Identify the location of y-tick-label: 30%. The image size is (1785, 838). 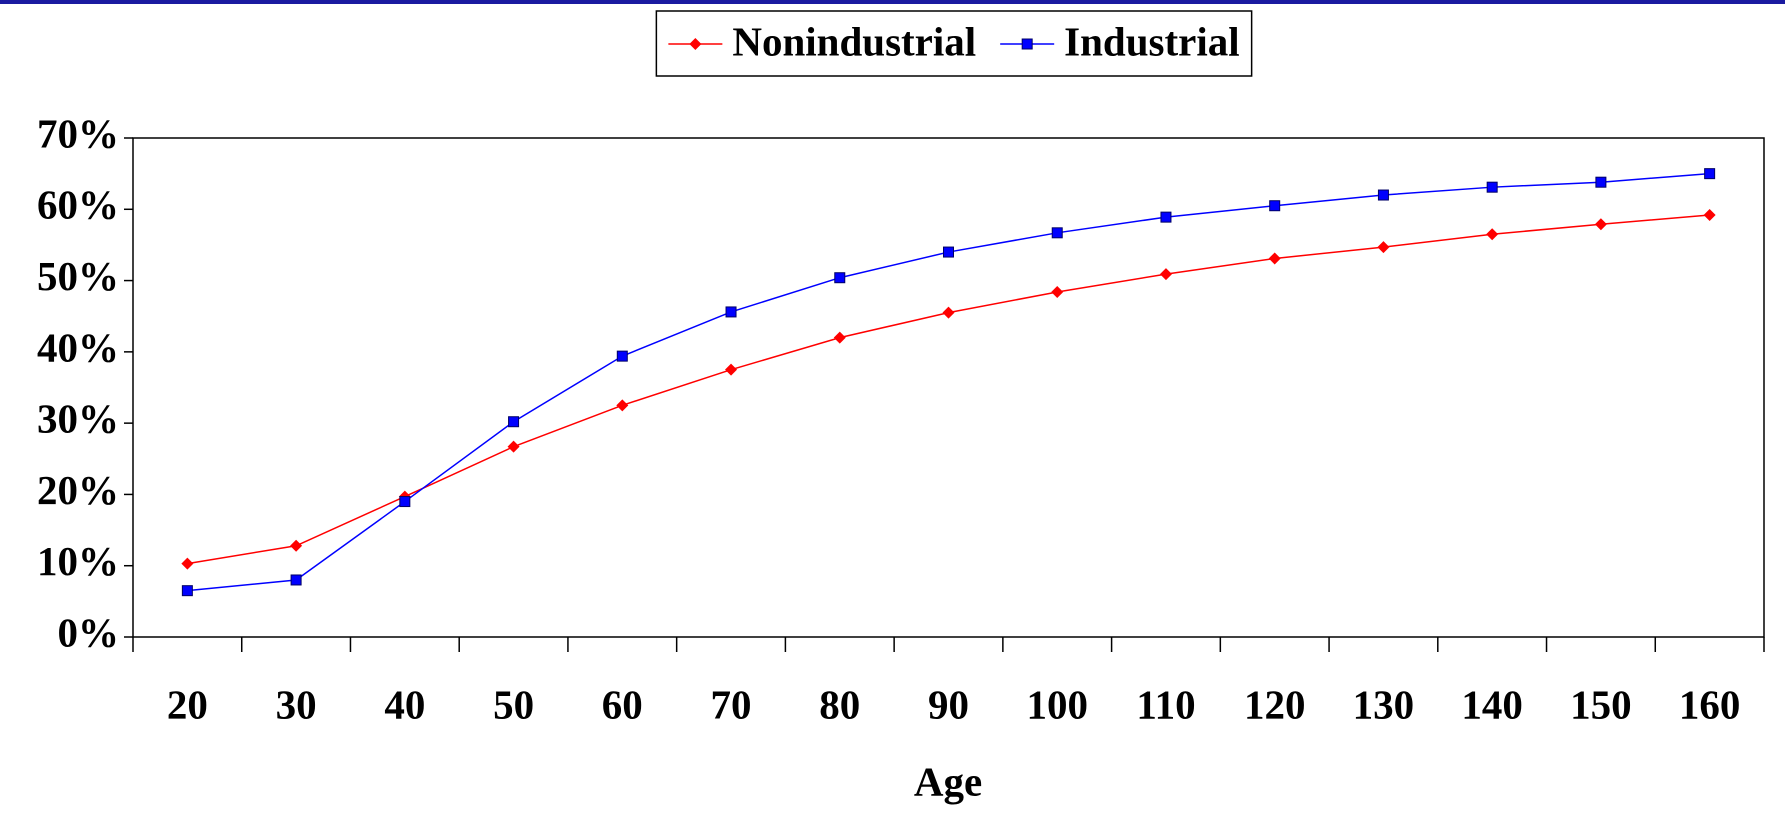
(78, 419).